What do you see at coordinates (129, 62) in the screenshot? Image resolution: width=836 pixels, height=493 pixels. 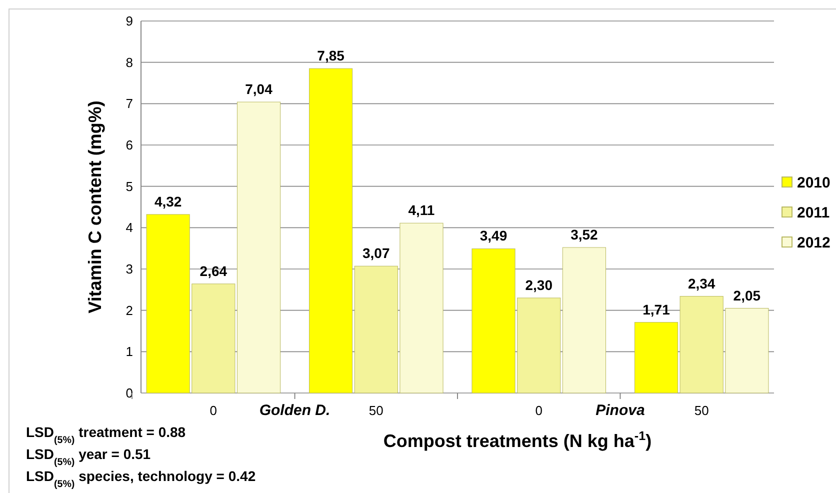 I see `y-tick-label: 8` at bounding box center [129, 62].